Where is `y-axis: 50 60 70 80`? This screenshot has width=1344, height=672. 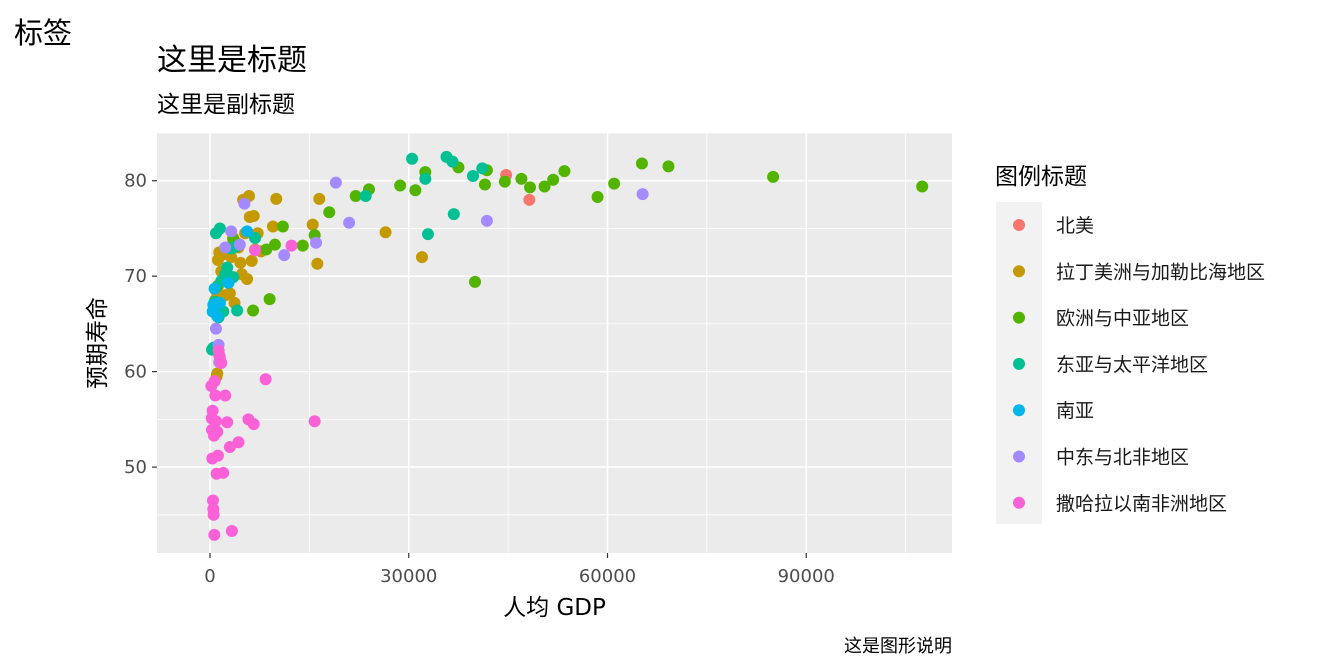
y-axis: 50 60 70 80 is located at coordinates (140, 324).